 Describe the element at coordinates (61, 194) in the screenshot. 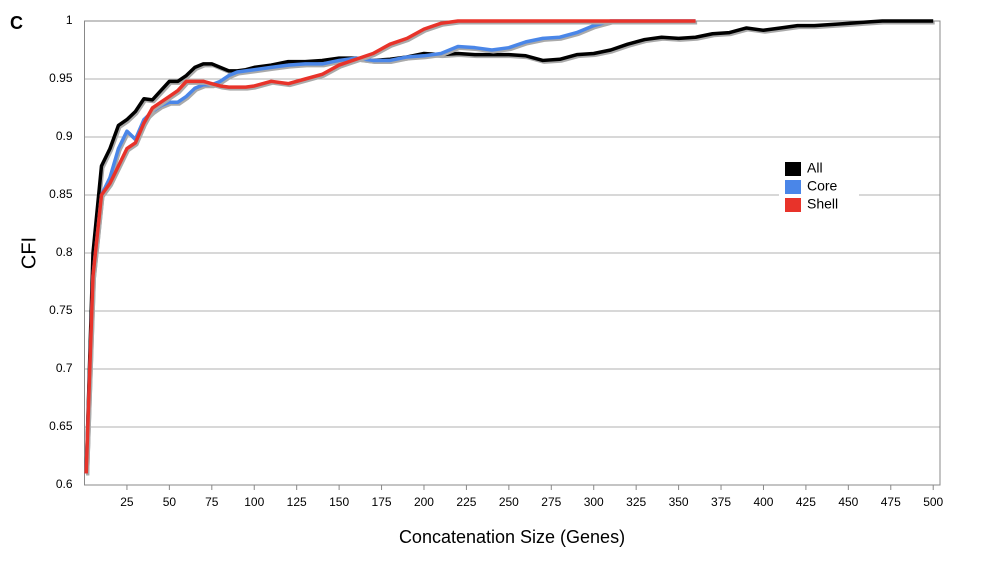

I see `y-tick-label: 0.85` at that location.